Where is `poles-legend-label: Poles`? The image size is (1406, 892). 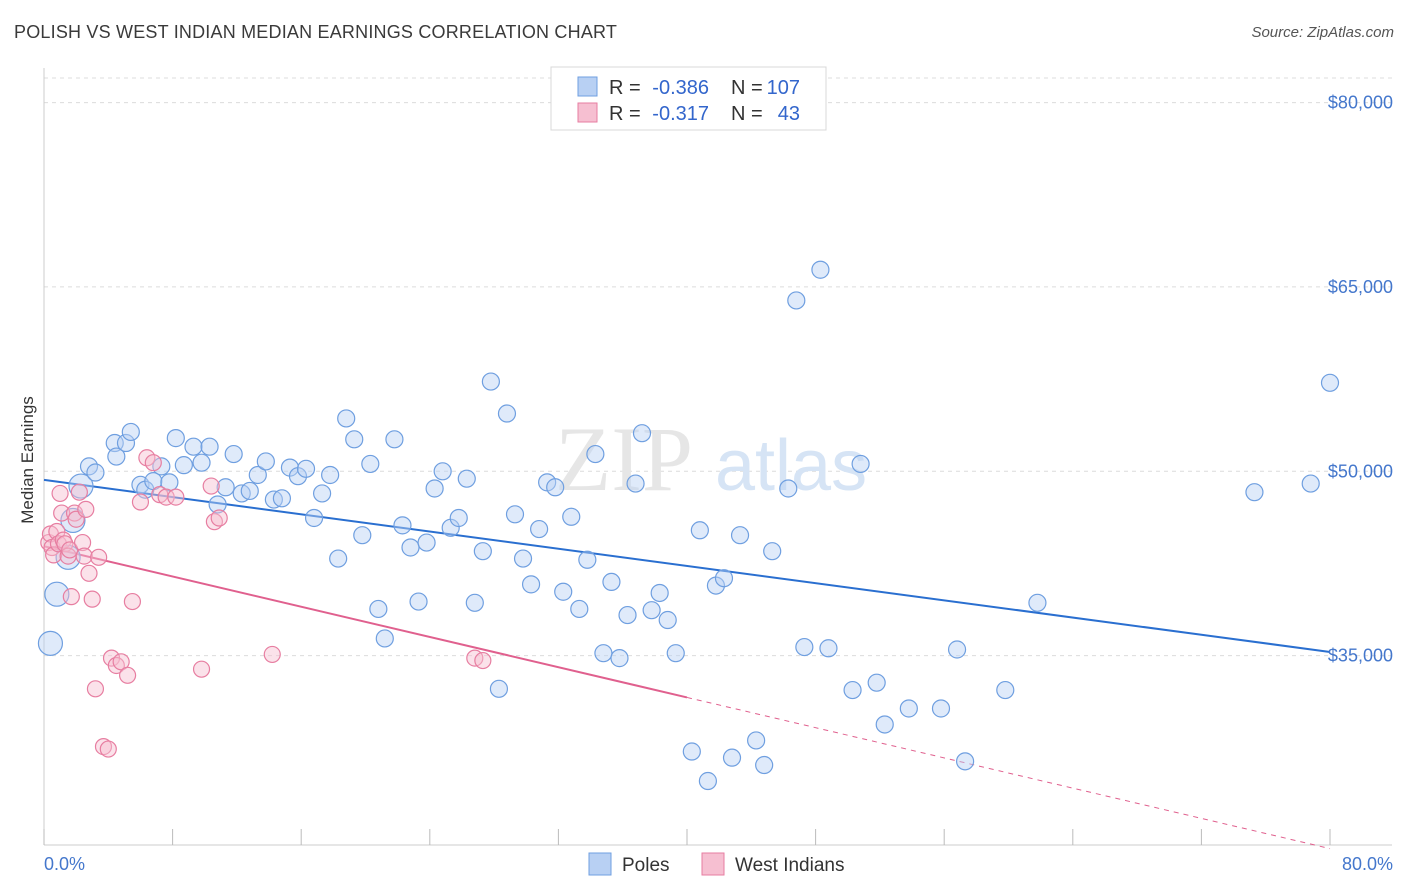
poles-legend-label: Poles is located at coordinates (646, 865).